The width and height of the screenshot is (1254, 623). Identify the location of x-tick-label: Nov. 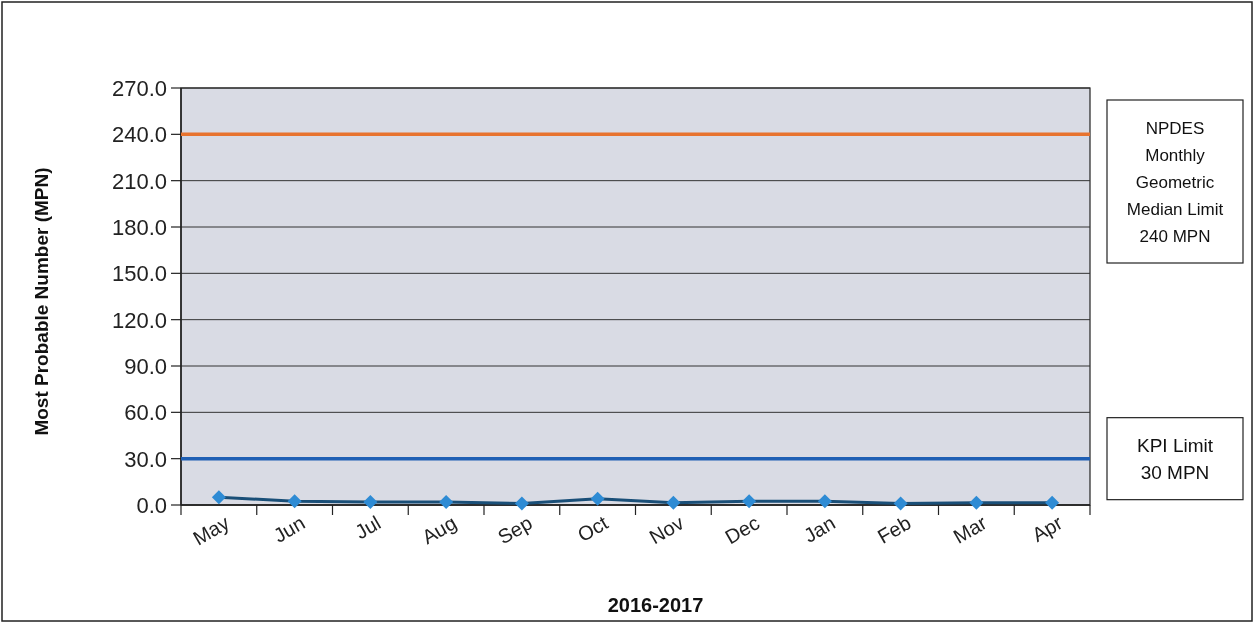
(666, 530).